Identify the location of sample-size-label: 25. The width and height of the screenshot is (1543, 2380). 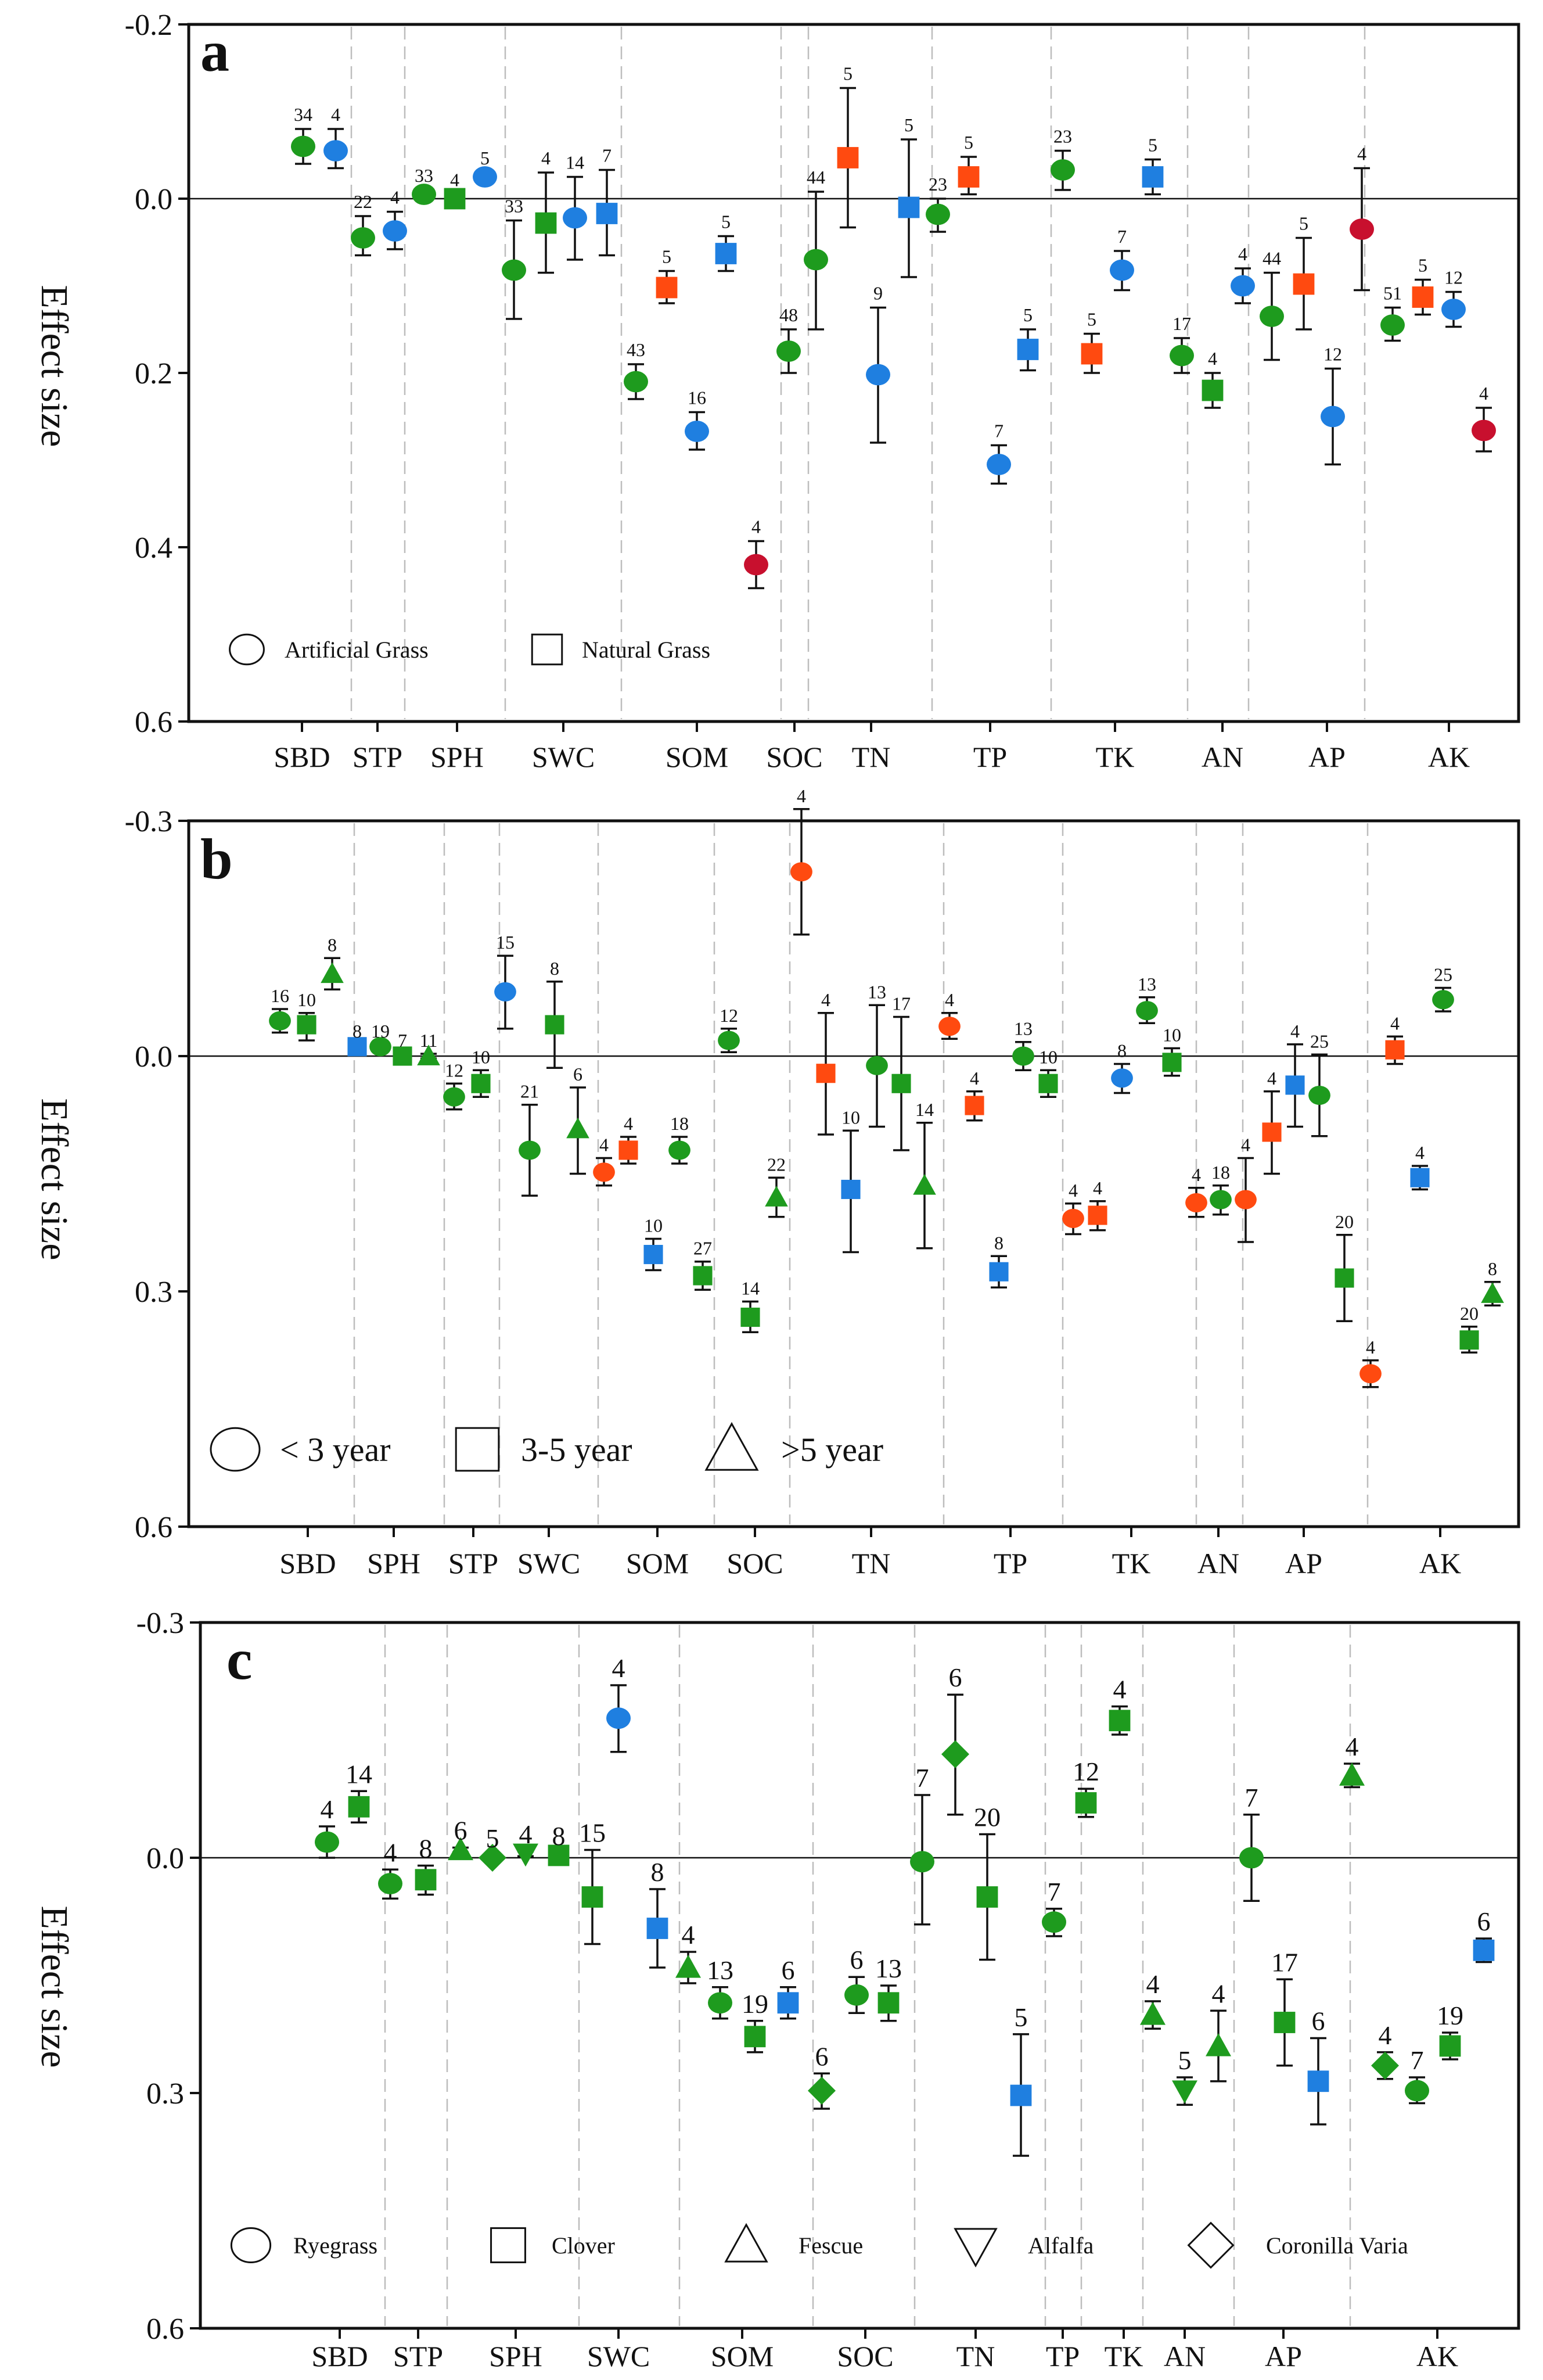
(1443, 975).